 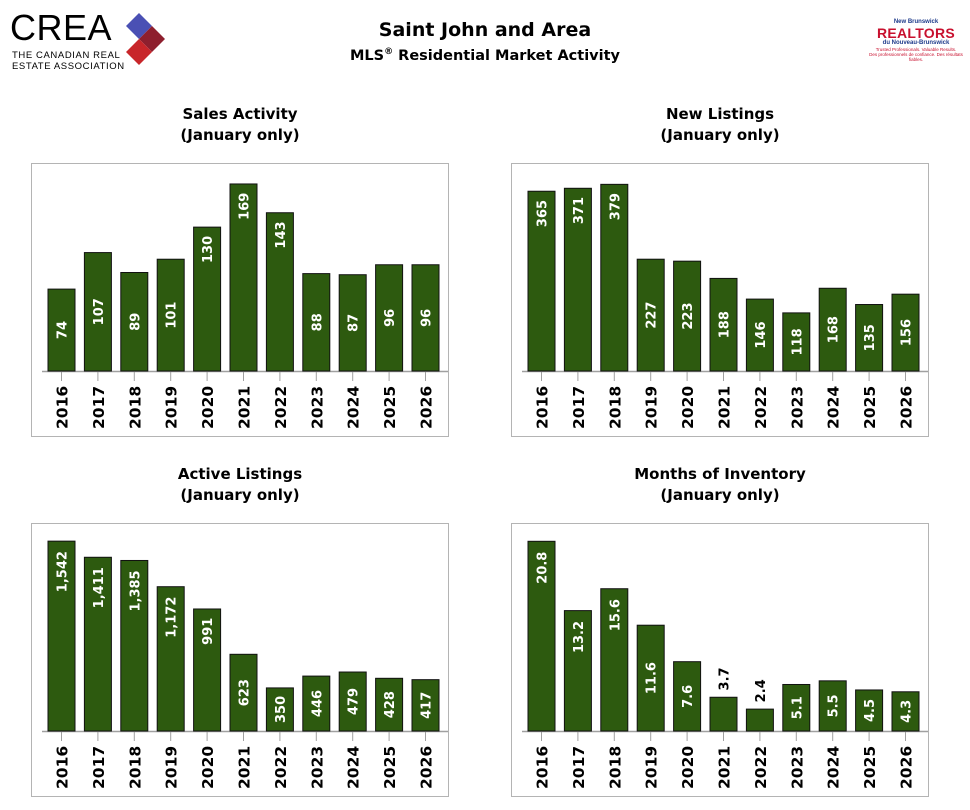 I want to click on bar-value-label: 428, so click(x=390, y=704).